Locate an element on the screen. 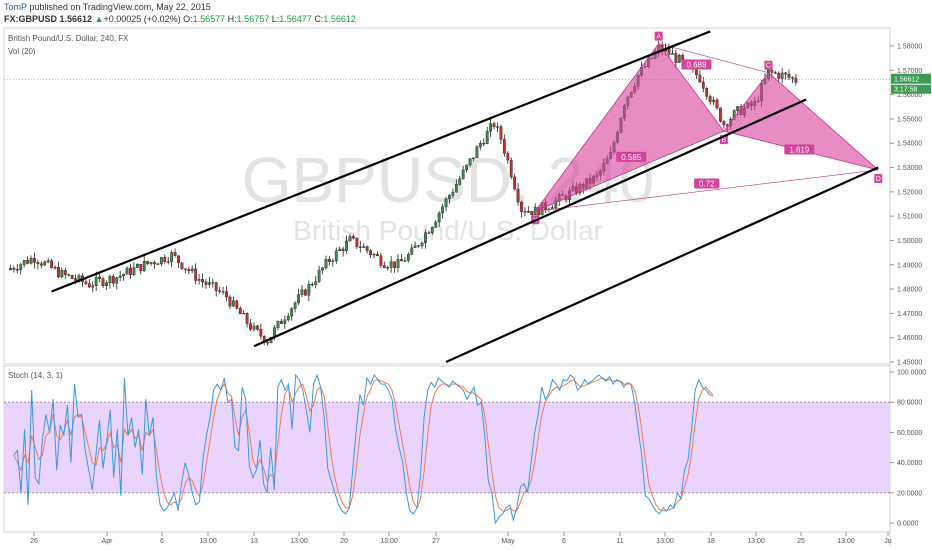  open-value: 1.56577 is located at coordinates (209, 19).